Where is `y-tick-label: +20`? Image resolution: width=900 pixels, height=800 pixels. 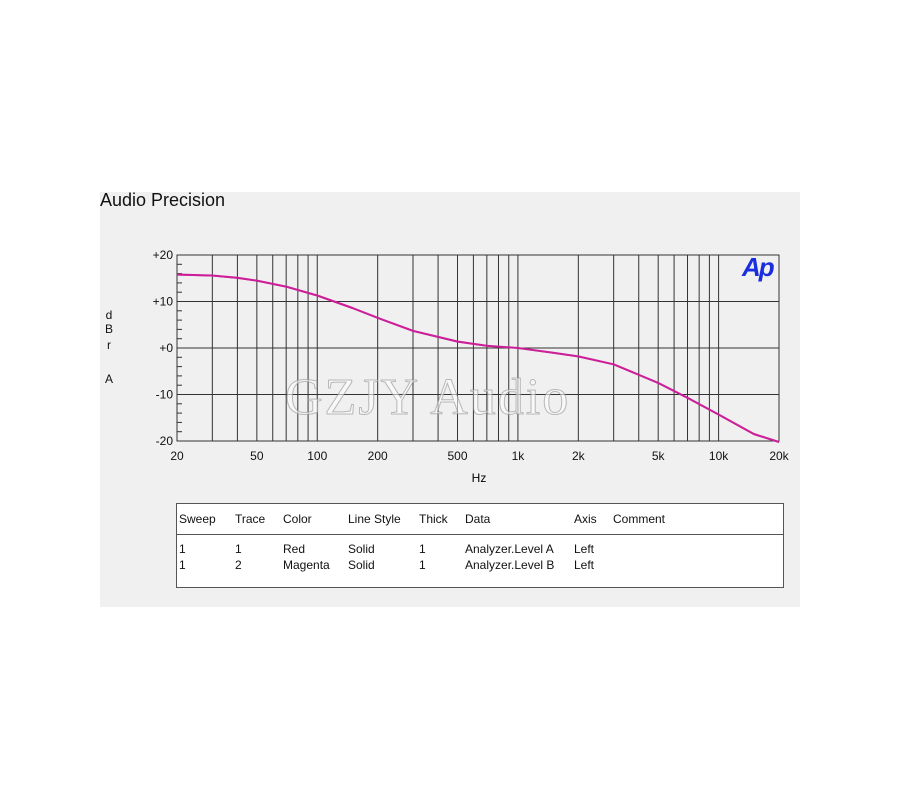 y-tick-label: +20 is located at coordinates (163, 255).